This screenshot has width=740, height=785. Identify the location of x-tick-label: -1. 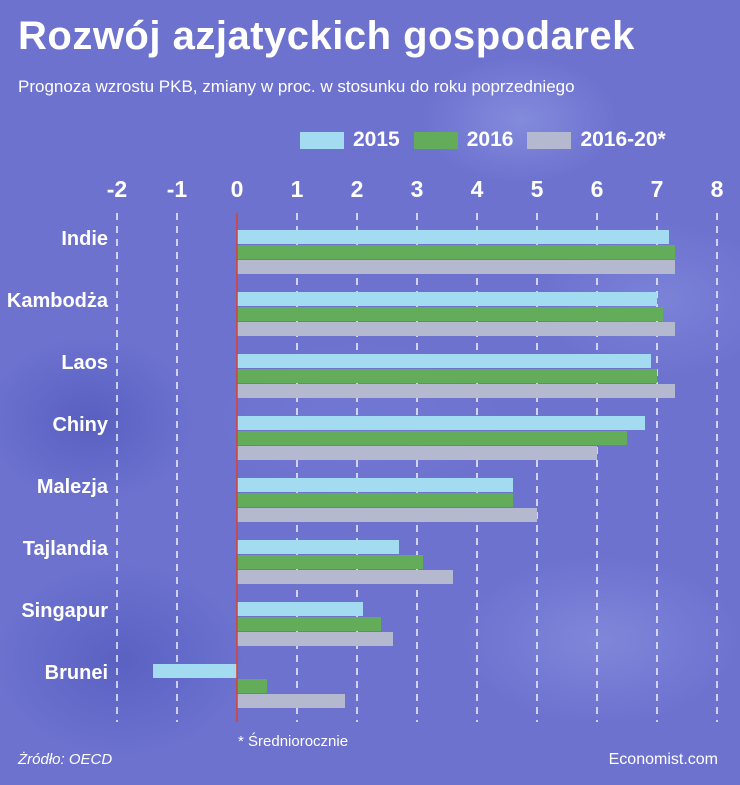
(177, 189).